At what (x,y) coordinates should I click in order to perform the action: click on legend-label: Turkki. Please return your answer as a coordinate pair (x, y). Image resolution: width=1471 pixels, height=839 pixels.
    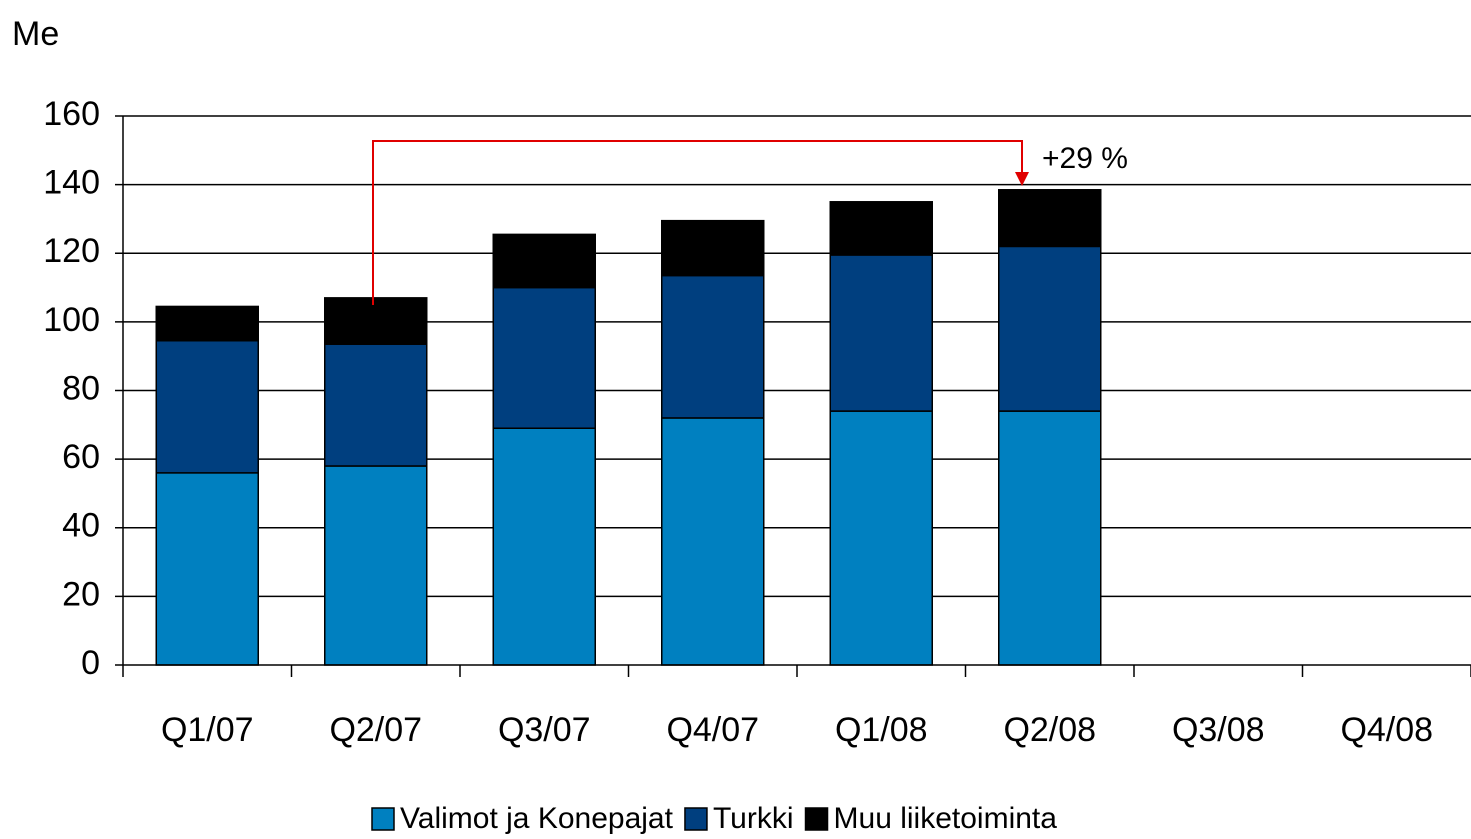
    Looking at the image, I should click on (753, 818).